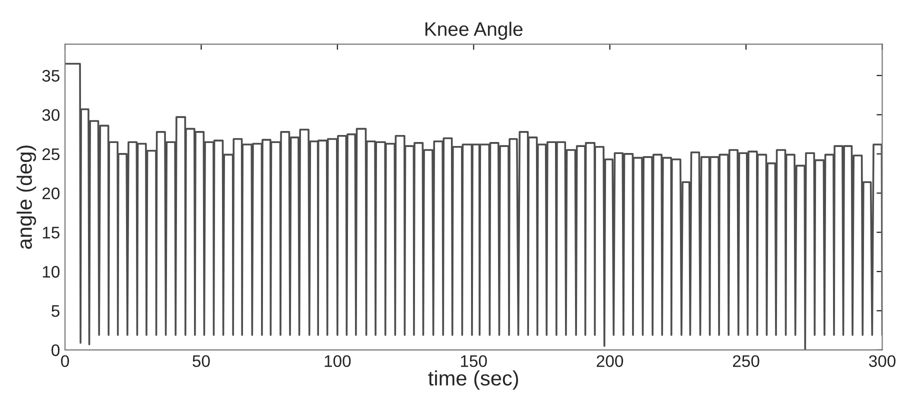 This screenshot has height=405, width=903. Describe the element at coordinates (51, 232) in the screenshot. I see `y-tick-label: 15` at that location.